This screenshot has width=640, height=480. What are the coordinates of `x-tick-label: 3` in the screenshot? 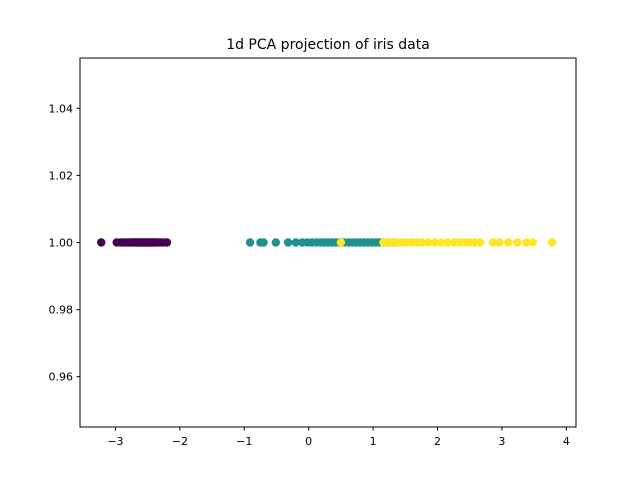 It's located at (501, 441).